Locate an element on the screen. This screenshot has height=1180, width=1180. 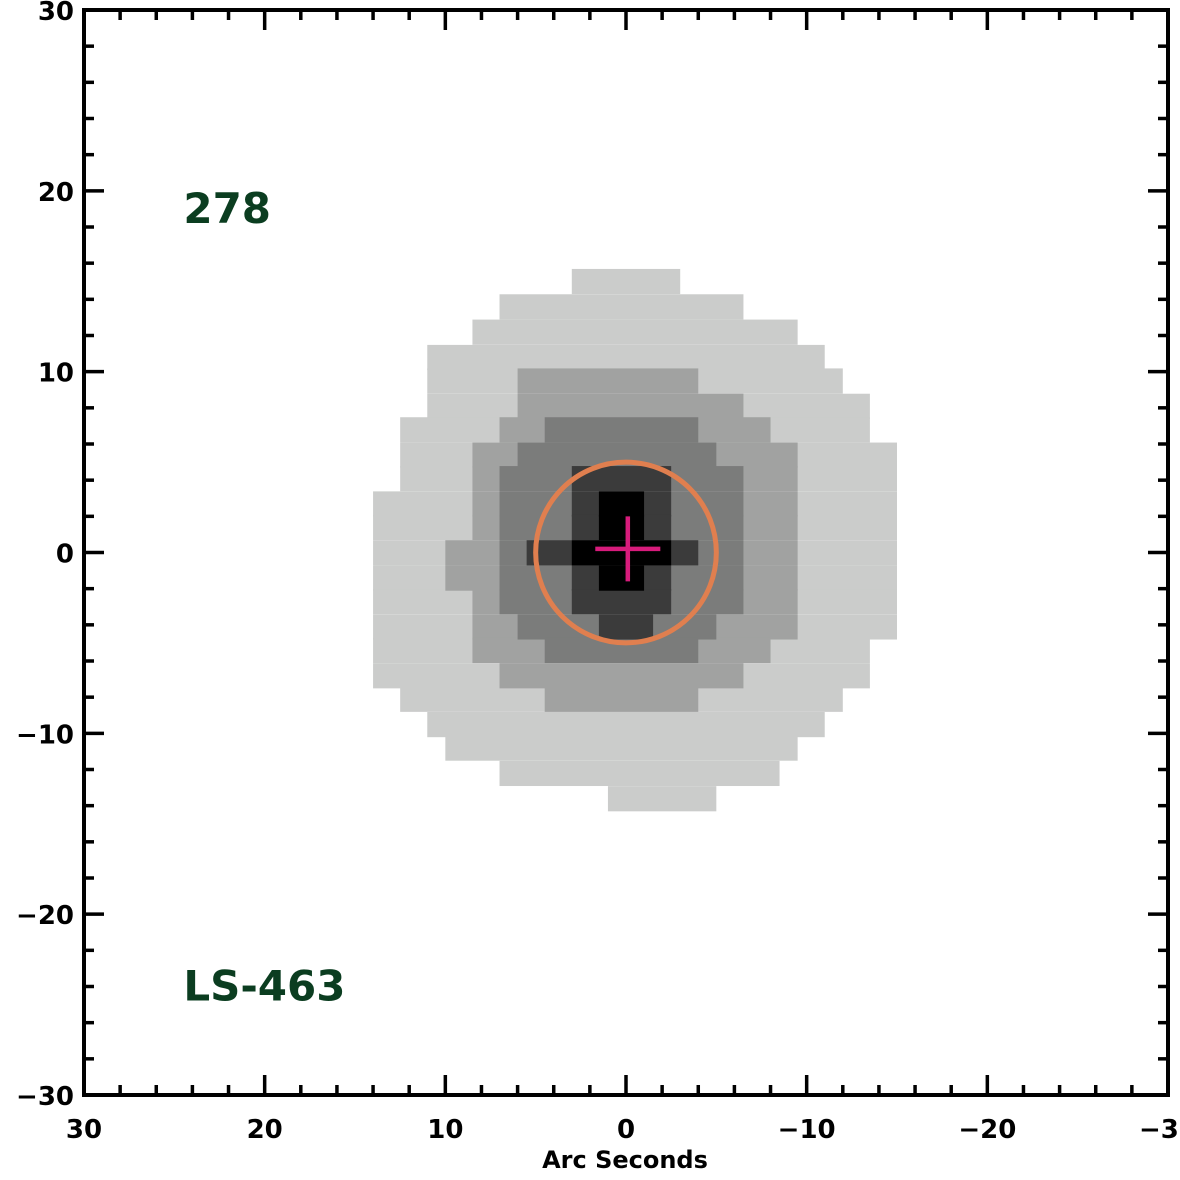
y-tick-label: 20 is located at coordinates (56, 193).